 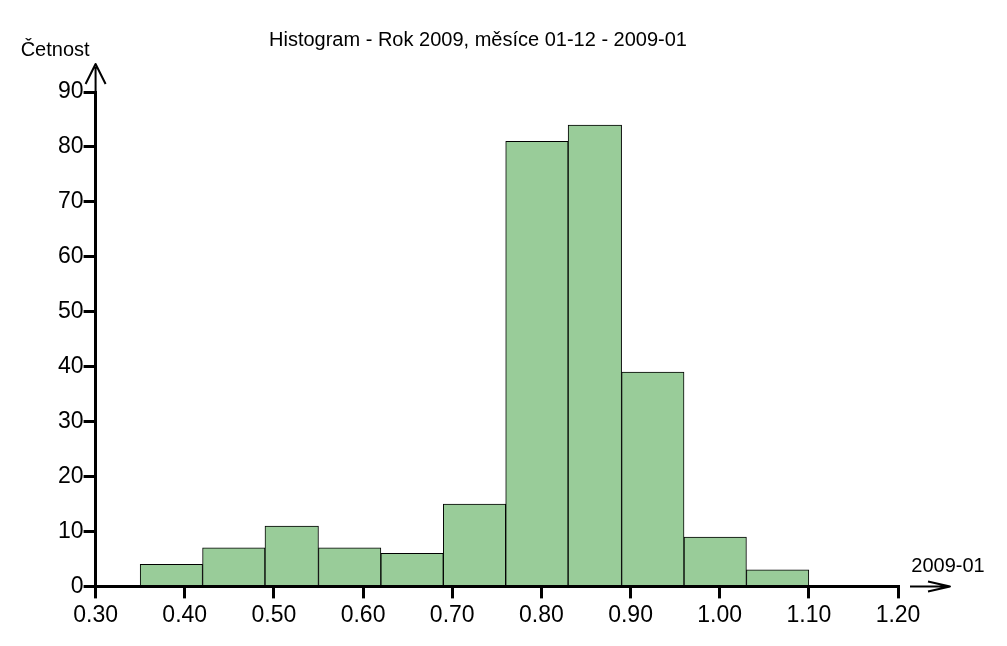 I want to click on y-tick-label: 10, so click(x=70, y=529).